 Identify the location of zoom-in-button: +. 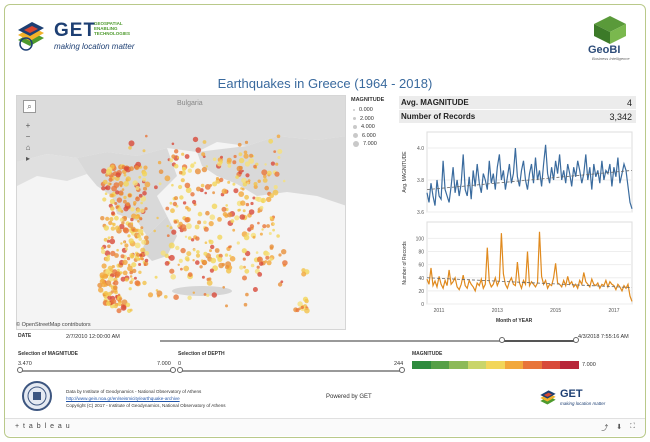
(28, 125).